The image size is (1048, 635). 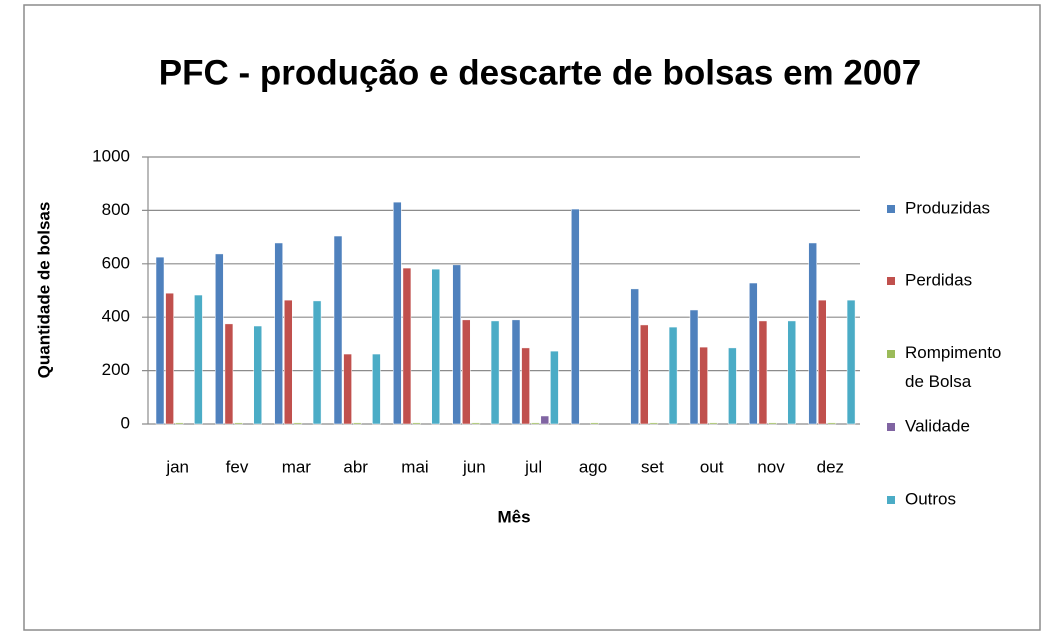 What do you see at coordinates (125, 422) in the screenshot?
I see `y-tick-label: 0` at bounding box center [125, 422].